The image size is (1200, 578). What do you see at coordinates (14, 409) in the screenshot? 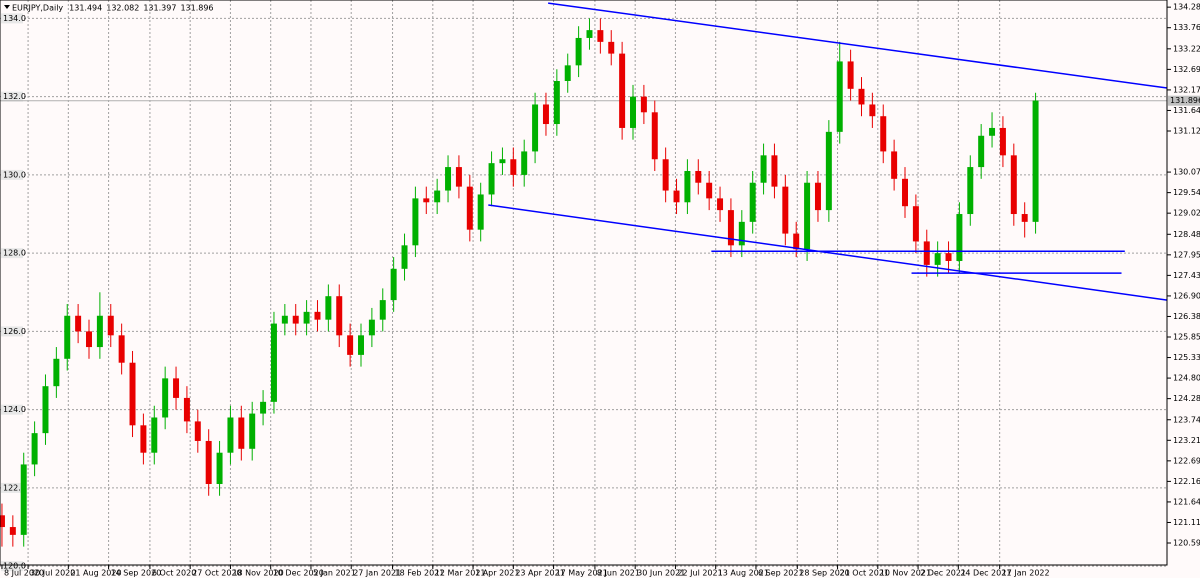
I see `level-label: 124.0` at bounding box center [14, 409].